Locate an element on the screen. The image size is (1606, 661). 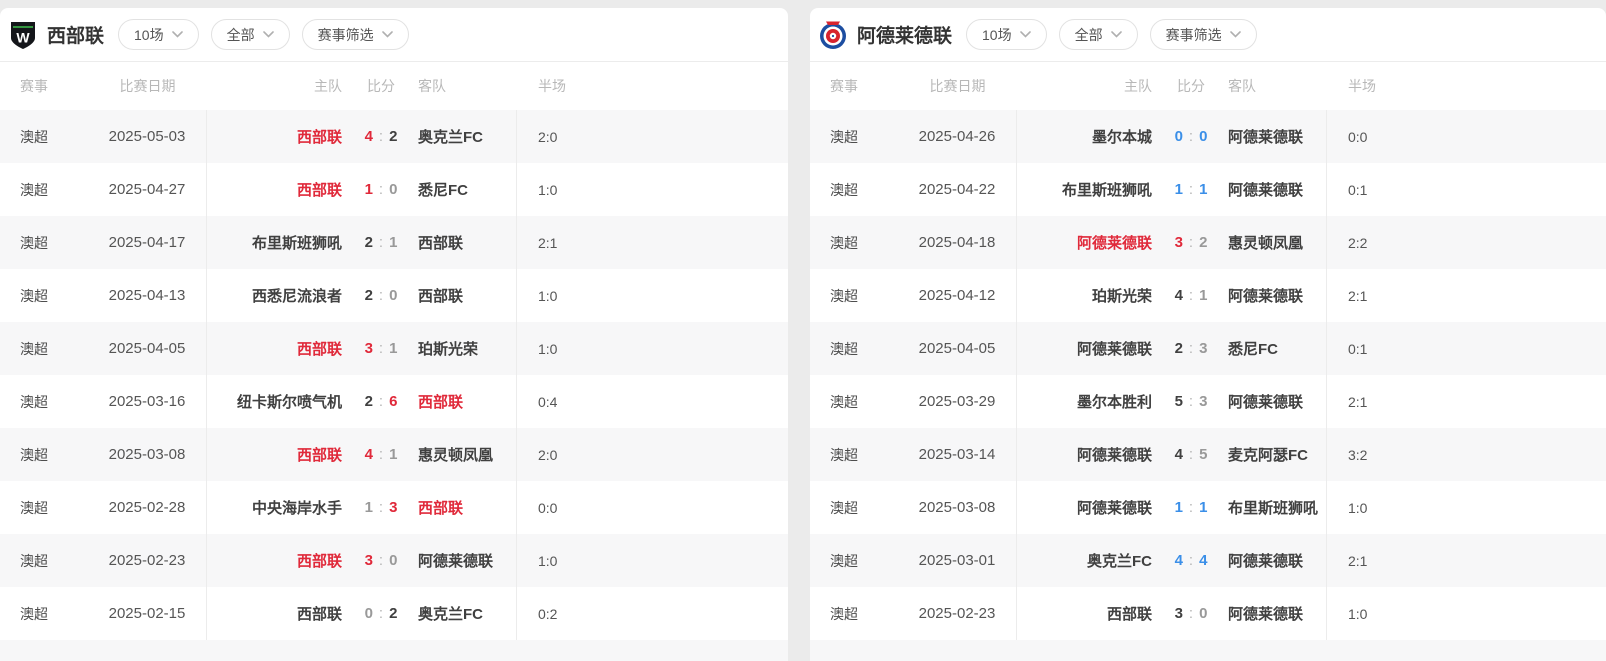
team-name: 西部联 is located at coordinates (76, 36).